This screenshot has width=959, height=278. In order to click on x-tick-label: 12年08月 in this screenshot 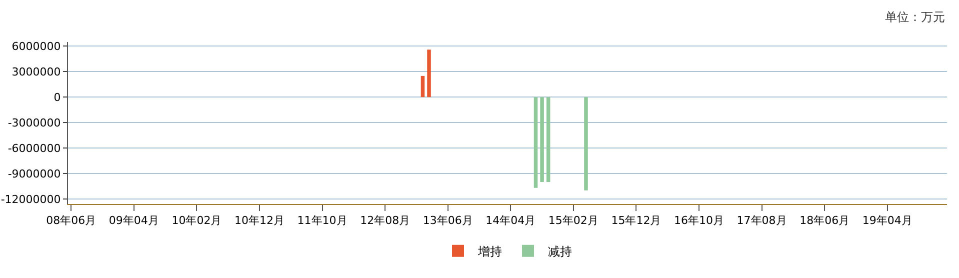, I will do `click(385, 221)`.